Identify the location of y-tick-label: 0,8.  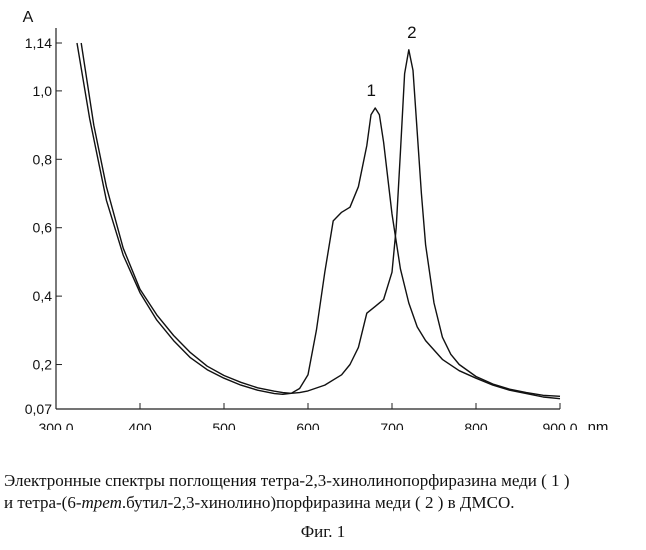
(43, 159).